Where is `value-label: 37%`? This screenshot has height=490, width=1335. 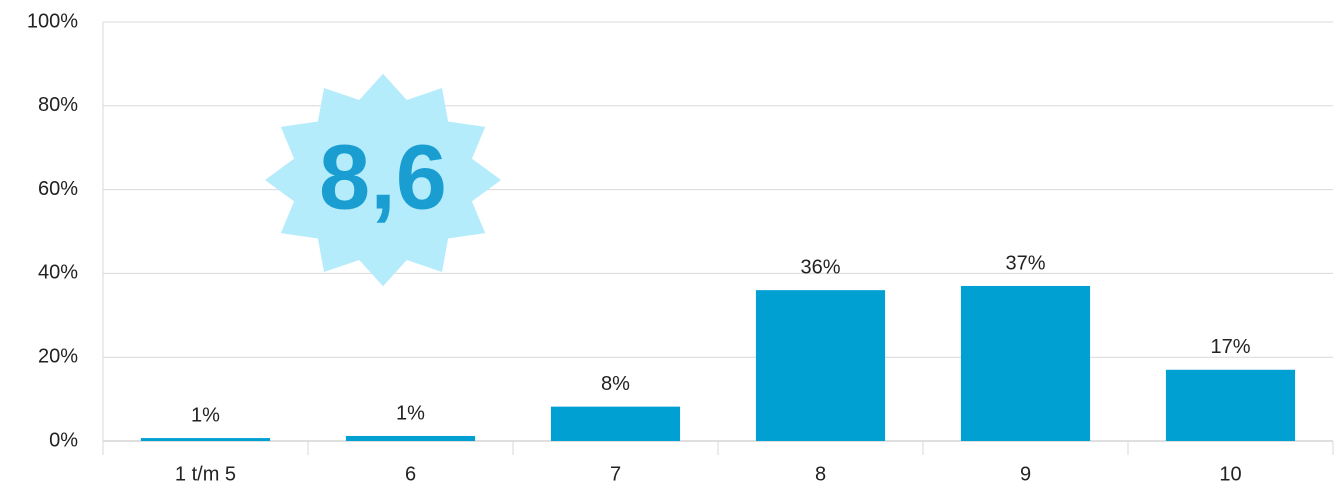
value-label: 37% is located at coordinates (1025, 263).